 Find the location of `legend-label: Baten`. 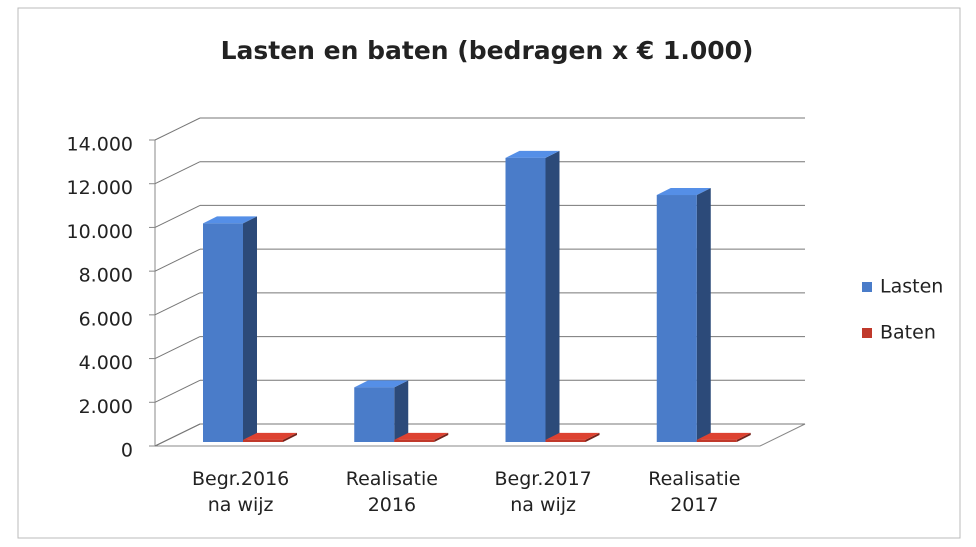

legend-label: Baten is located at coordinates (908, 333).